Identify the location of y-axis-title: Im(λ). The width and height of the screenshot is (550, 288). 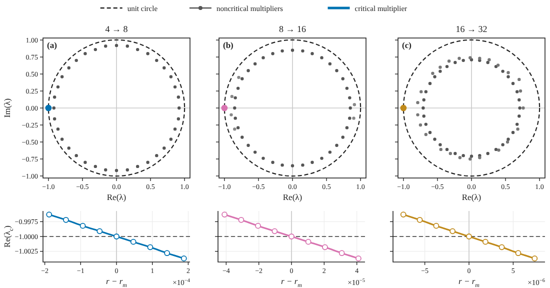
(7, 108).